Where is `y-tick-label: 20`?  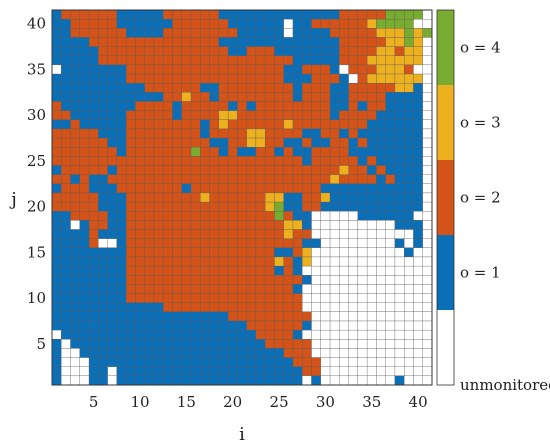 y-tick-label: 20 is located at coordinates (36, 207).